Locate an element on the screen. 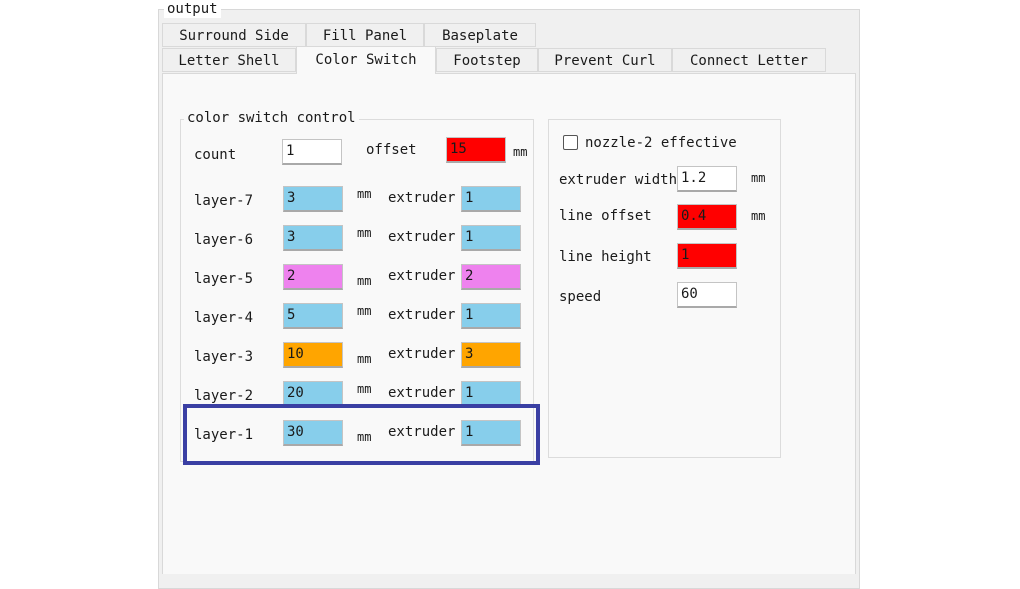 Image resolution: width=1020 pixels, height=589 pixels. tab-baseplate: Baseplate is located at coordinates (480, 35).